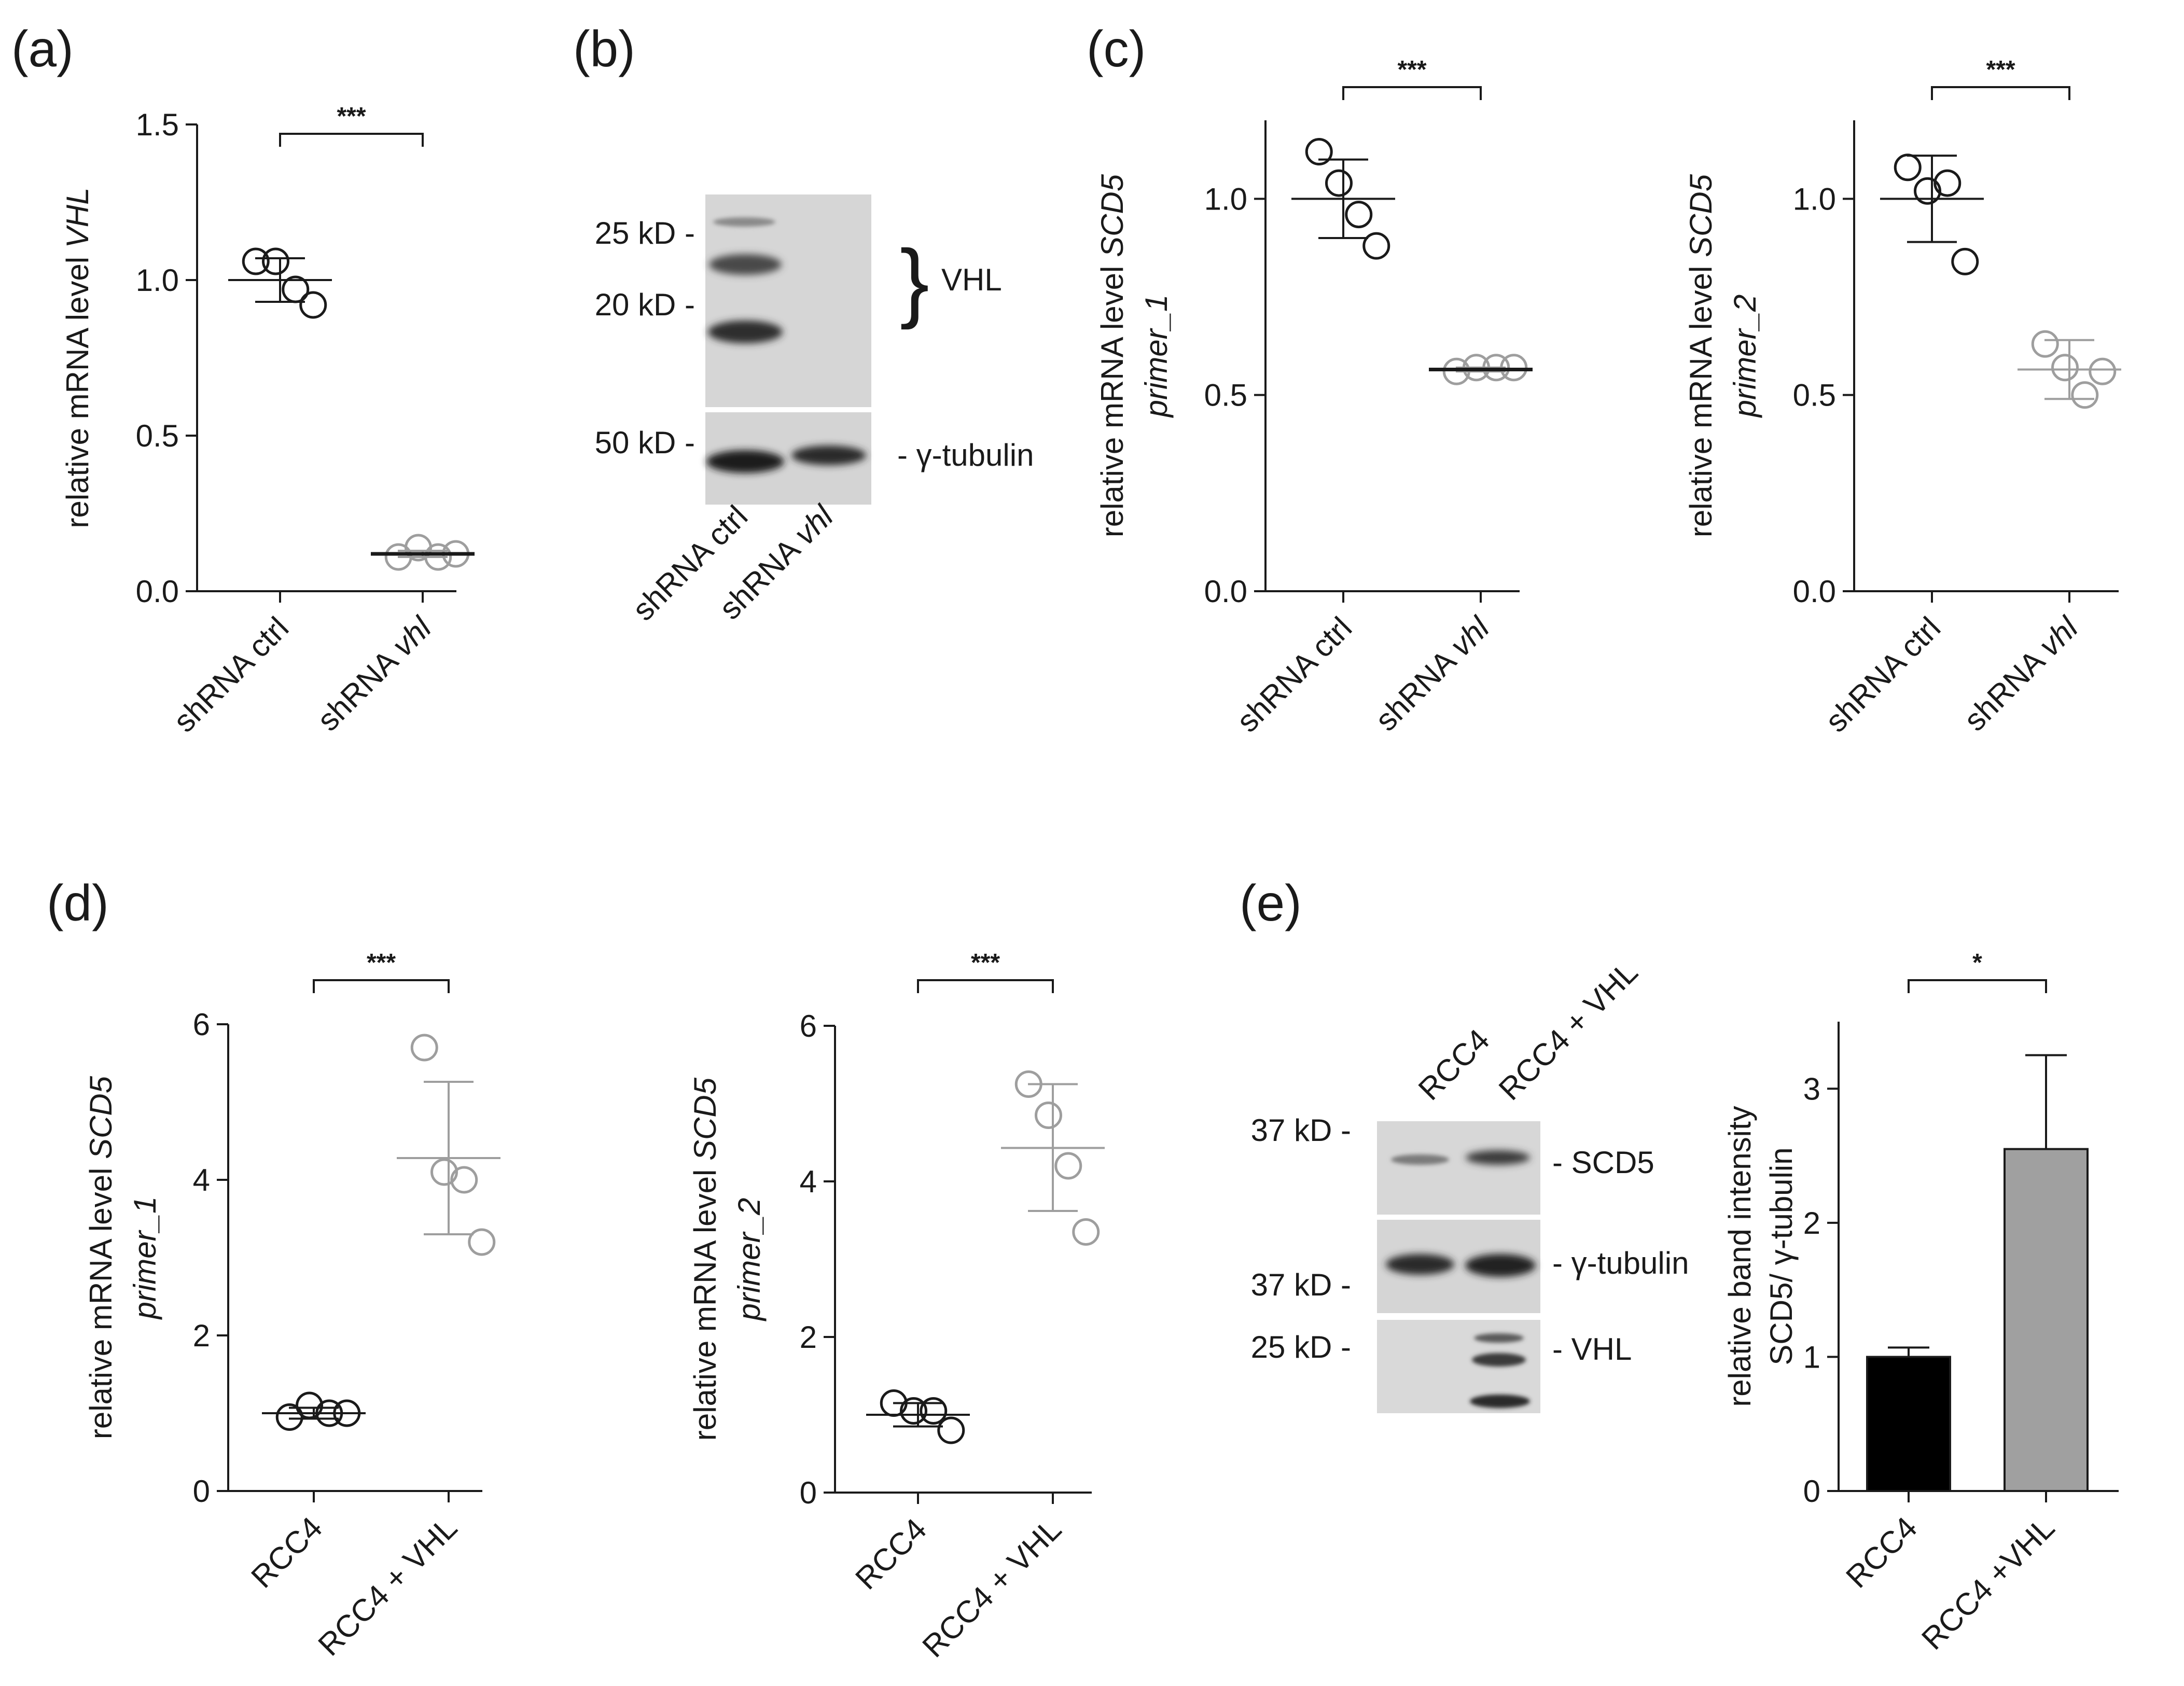 The height and width of the screenshot is (1686, 2184). I want to click on d2-significance-bracket, so click(985, 986).